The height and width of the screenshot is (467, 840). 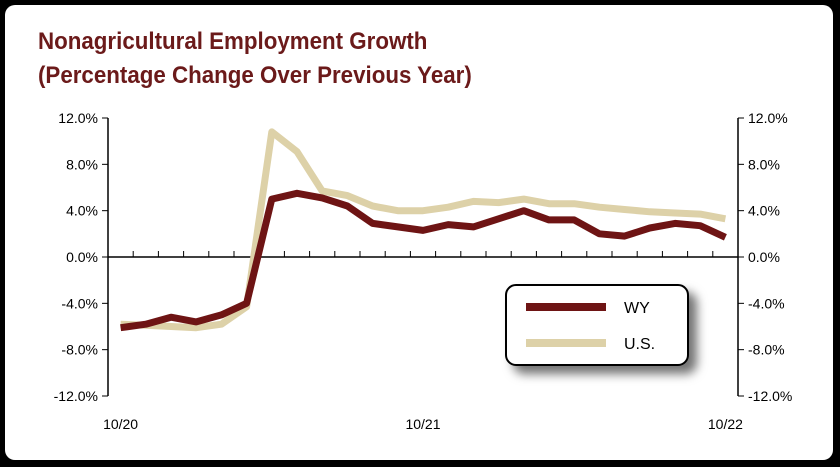 What do you see at coordinates (79, 303) in the screenshot?
I see `y-tick-label-left: -4.0%` at bounding box center [79, 303].